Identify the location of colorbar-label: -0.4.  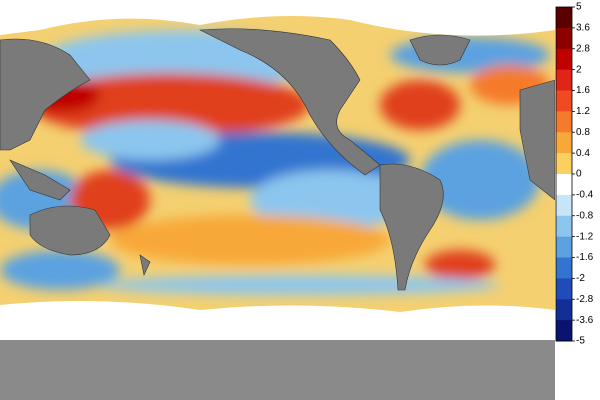
(585, 195).